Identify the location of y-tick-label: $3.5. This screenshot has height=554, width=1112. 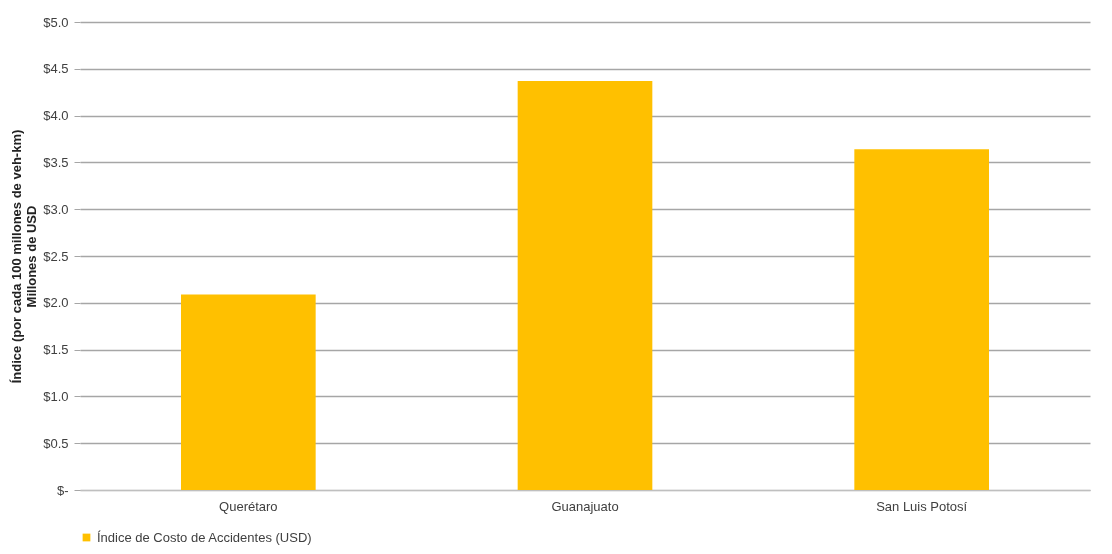
(56, 162).